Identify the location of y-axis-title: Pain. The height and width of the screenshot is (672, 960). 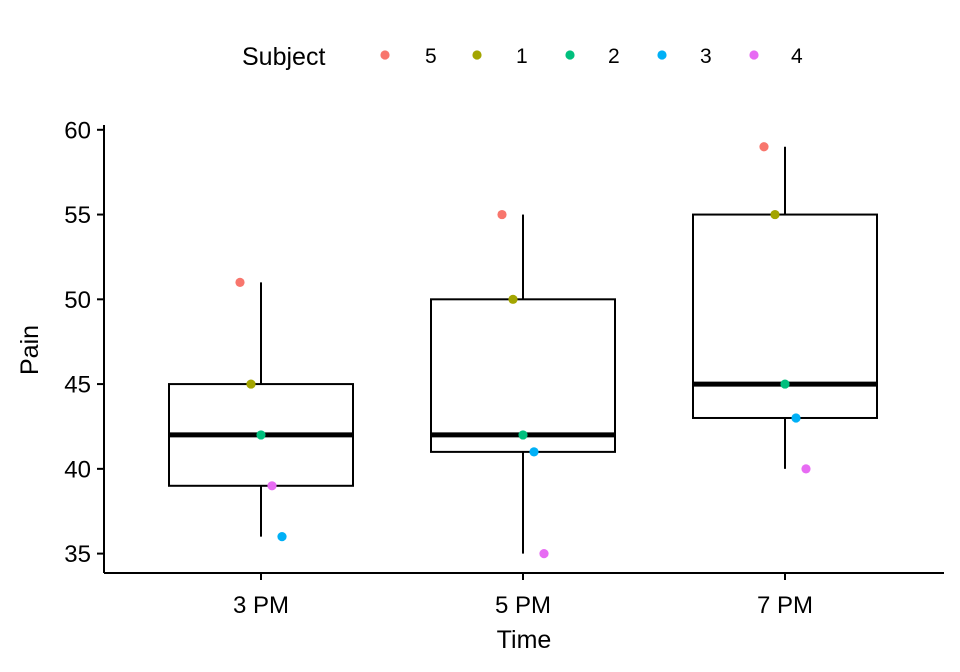
(30, 350).